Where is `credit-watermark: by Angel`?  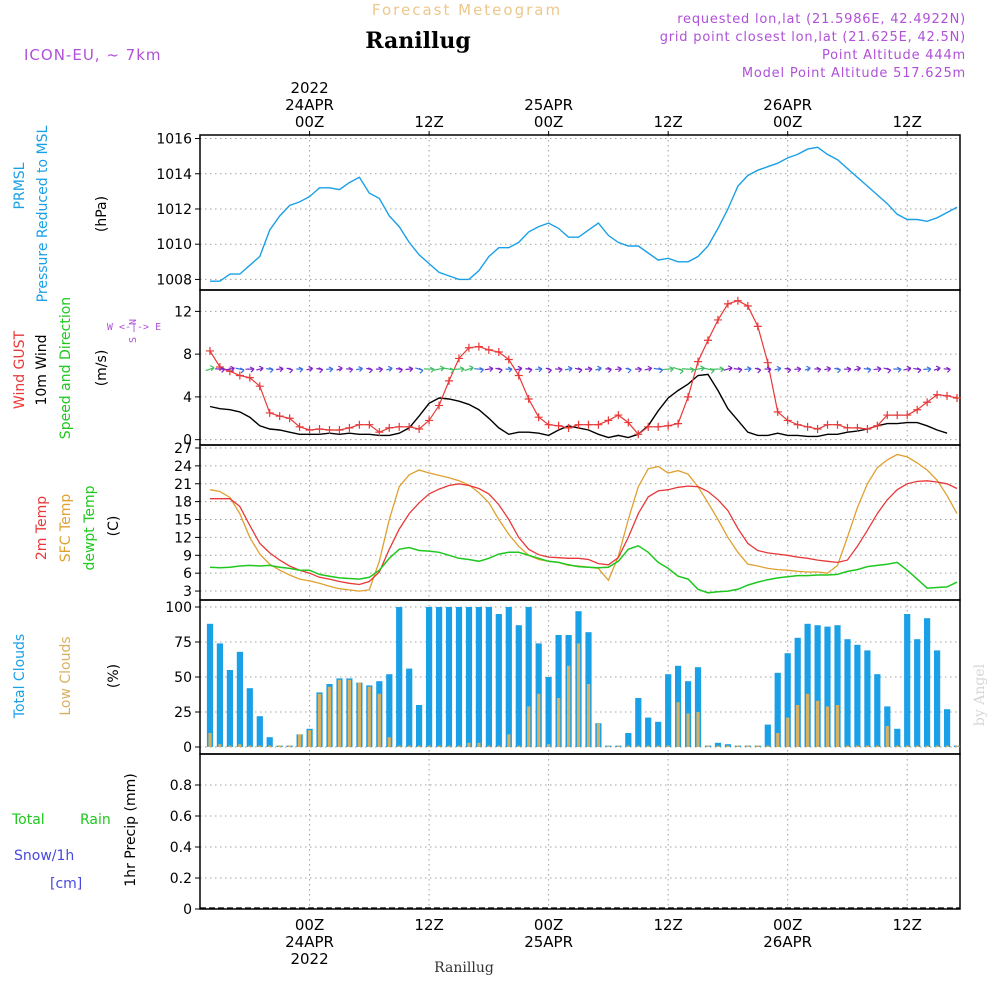
credit-watermark: by Angel is located at coordinates (980, 694).